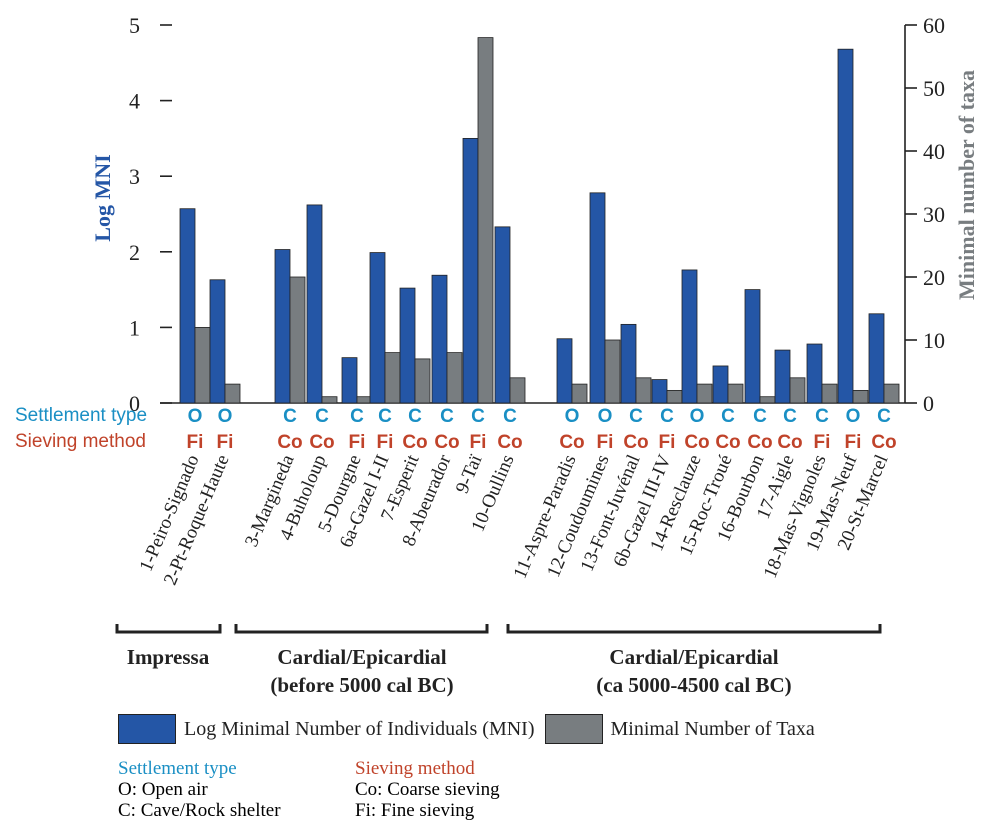 This screenshot has width=990, height=834. Describe the element at coordinates (134, 176) in the screenshot. I see `left-axis-tick-label: 3` at that location.